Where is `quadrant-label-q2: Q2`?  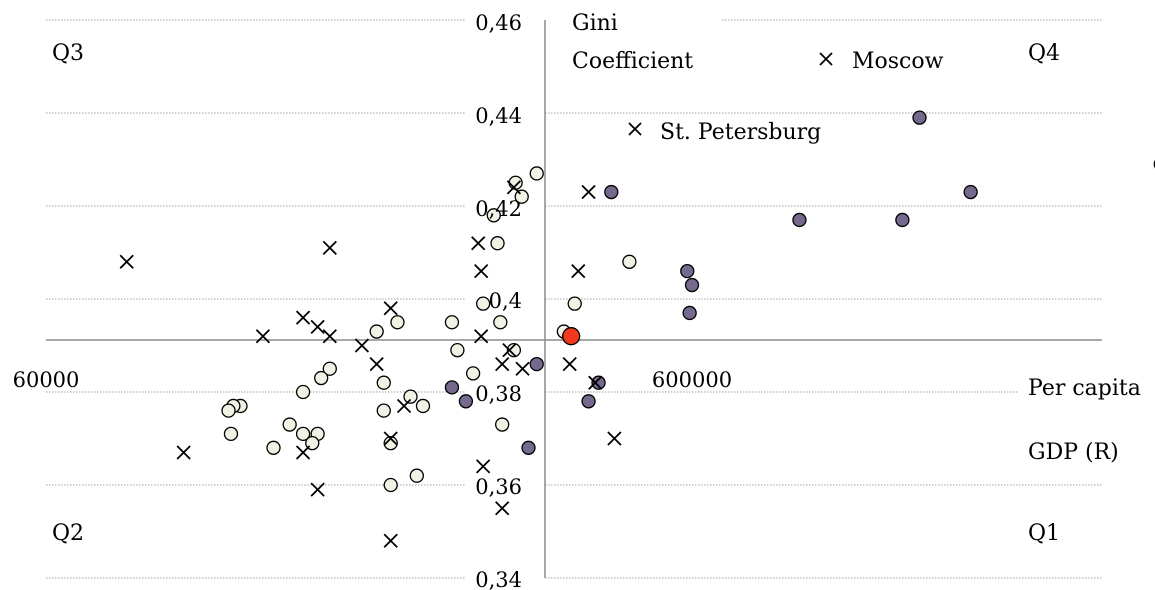 quadrant-label-q2: Q2 is located at coordinates (68, 533).